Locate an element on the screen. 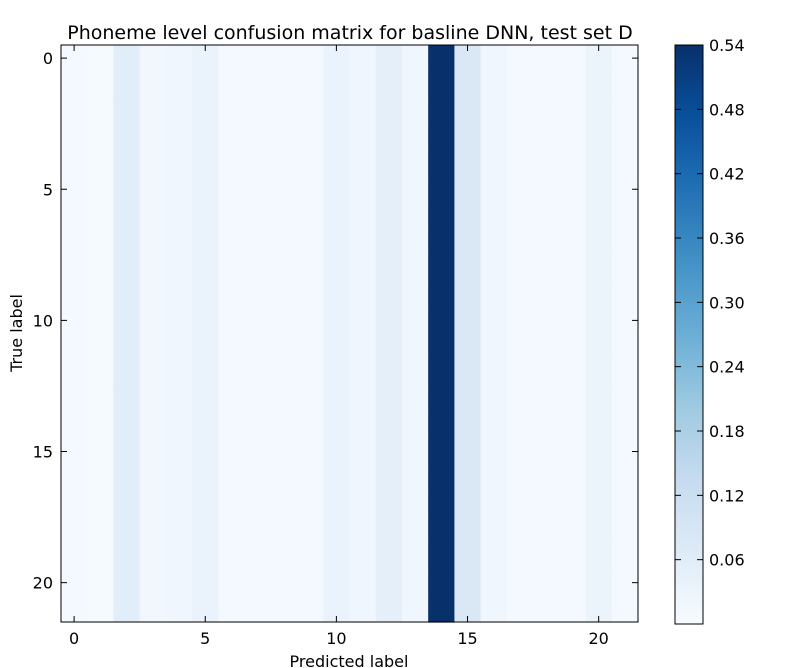 Image resolution: width=800 pixels, height=668 pixels. y-axis-label: True label is located at coordinates (16, 333).